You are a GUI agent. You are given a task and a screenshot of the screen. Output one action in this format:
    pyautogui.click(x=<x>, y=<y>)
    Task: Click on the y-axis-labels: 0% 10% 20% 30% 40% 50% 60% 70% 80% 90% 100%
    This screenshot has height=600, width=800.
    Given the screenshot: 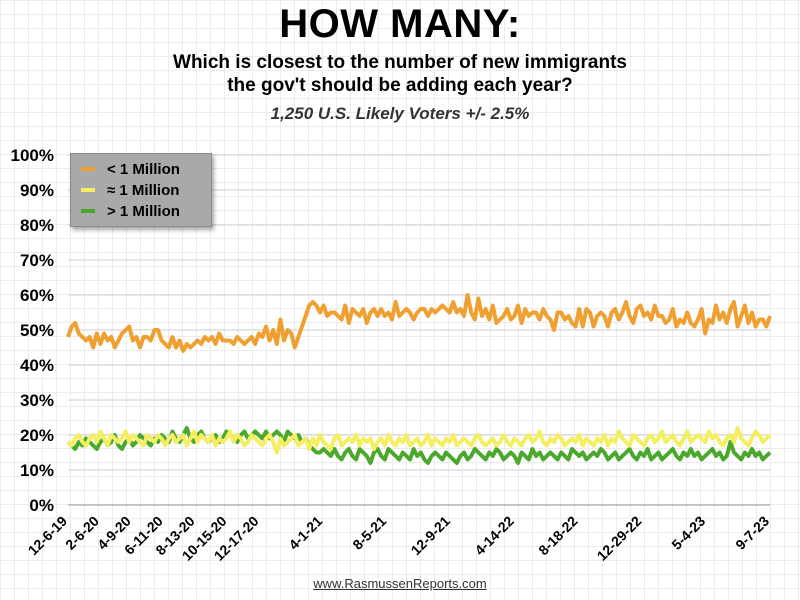 What is the action you would take?
    pyautogui.click(x=32, y=330)
    